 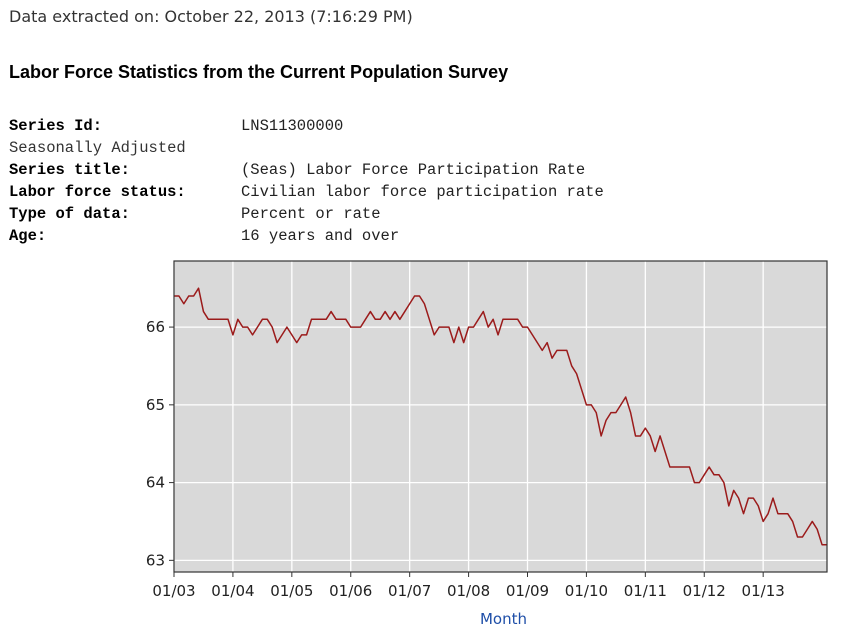 I want to click on x-tick-label: 01/10, so click(x=586, y=591).